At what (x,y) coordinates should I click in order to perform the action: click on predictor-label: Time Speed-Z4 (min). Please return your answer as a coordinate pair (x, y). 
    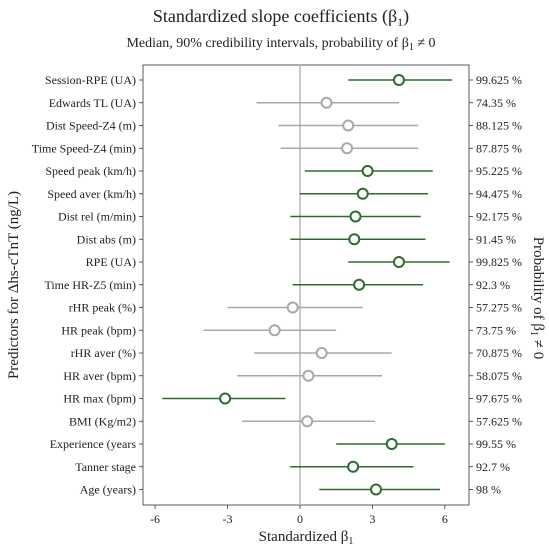
    Looking at the image, I should click on (84, 148).